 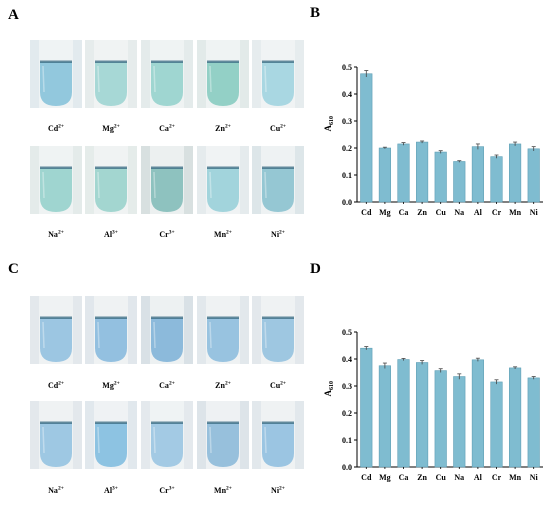 I want to click on ion-symbol: Mn, so click(x=220, y=234).